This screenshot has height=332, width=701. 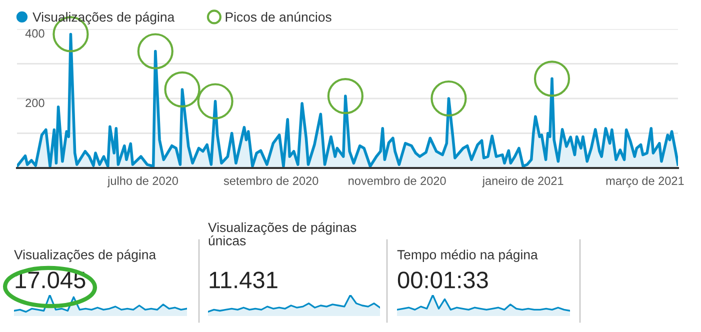 What do you see at coordinates (443, 280) in the screenshot?
I see `text: 00:01:33` at bounding box center [443, 280].